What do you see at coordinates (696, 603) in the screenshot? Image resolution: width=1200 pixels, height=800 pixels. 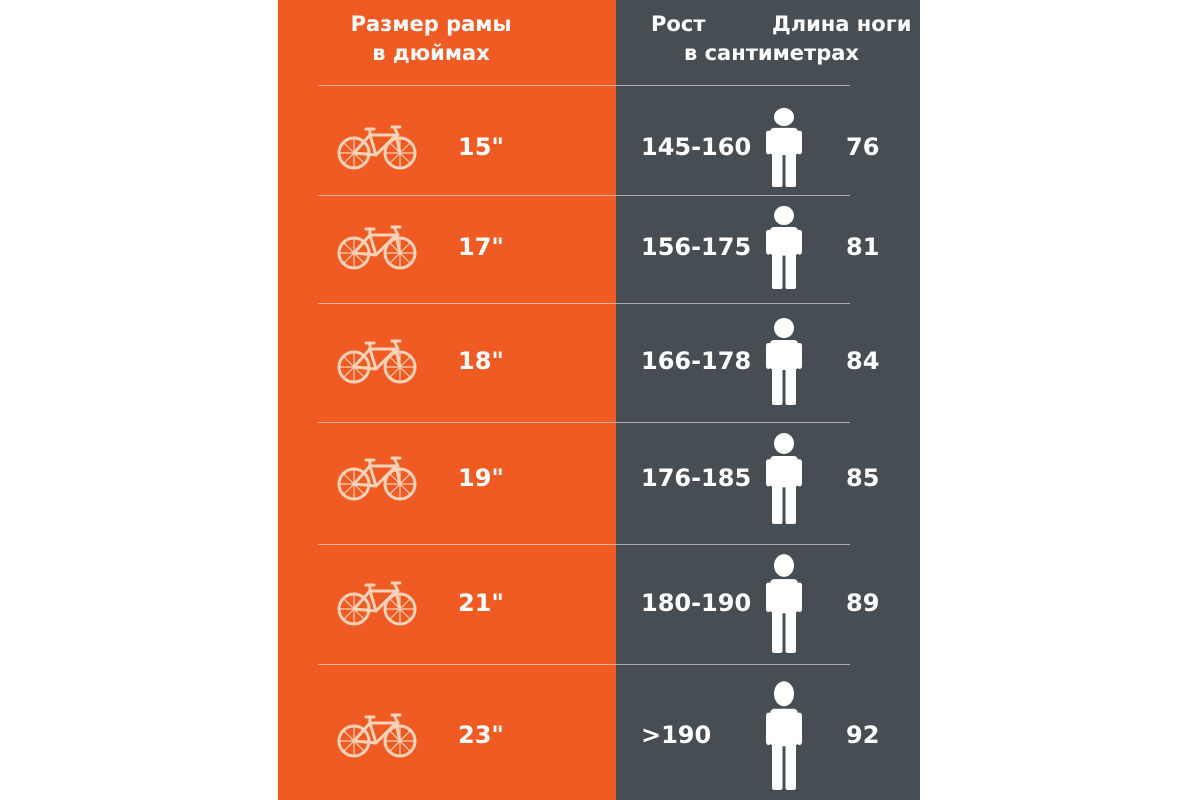 I see `height-range-value: 180-190` at bounding box center [696, 603].